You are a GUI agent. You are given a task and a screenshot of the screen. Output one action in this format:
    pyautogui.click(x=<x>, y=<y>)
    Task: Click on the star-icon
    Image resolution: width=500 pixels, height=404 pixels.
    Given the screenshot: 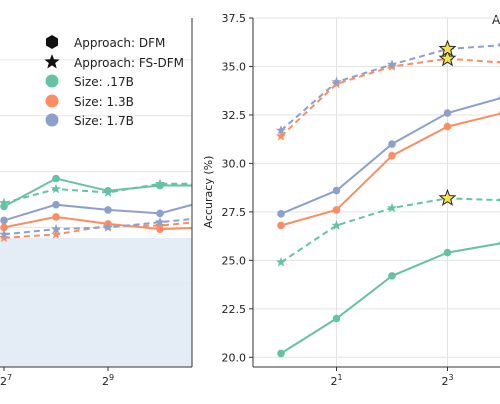 What is the action you would take?
    pyautogui.click(x=52, y=61)
    